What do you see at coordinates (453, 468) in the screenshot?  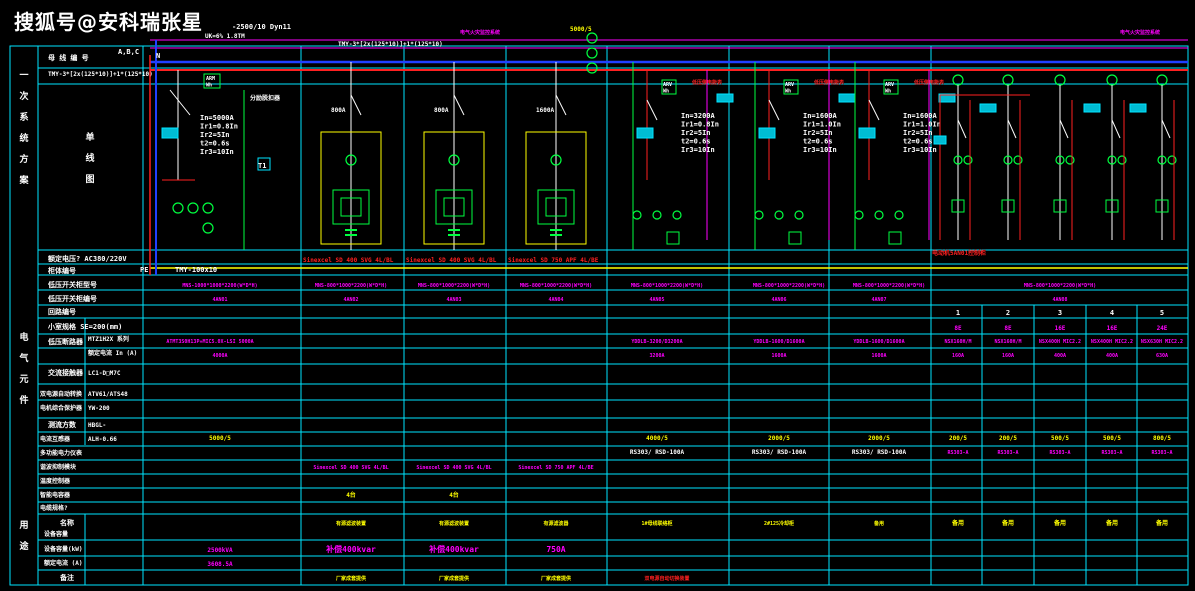 I see `harmonic-device: Sinexcel SD 400 SVG 4L/BL` at bounding box center [453, 468].